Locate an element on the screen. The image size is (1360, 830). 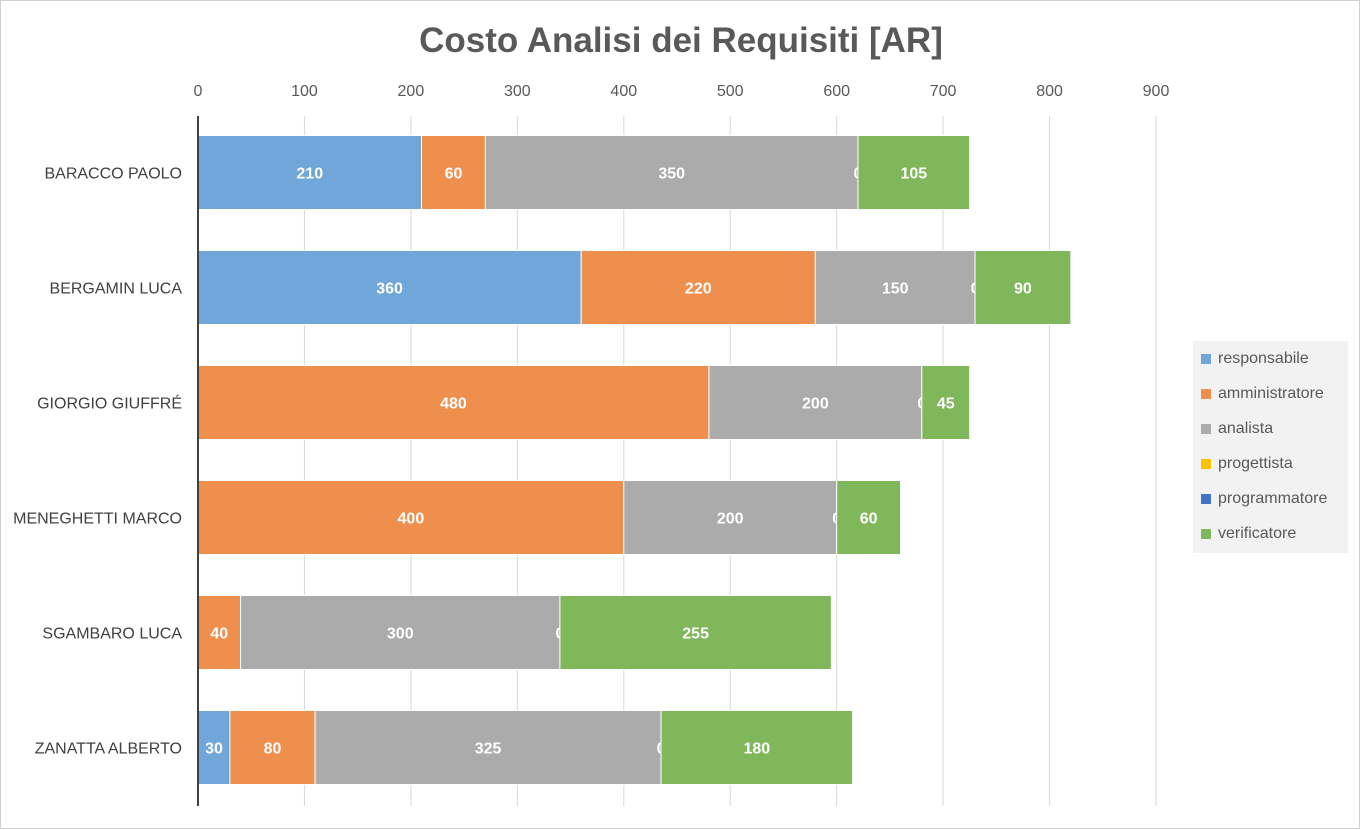
data-label: 30 is located at coordinates (214, 749).